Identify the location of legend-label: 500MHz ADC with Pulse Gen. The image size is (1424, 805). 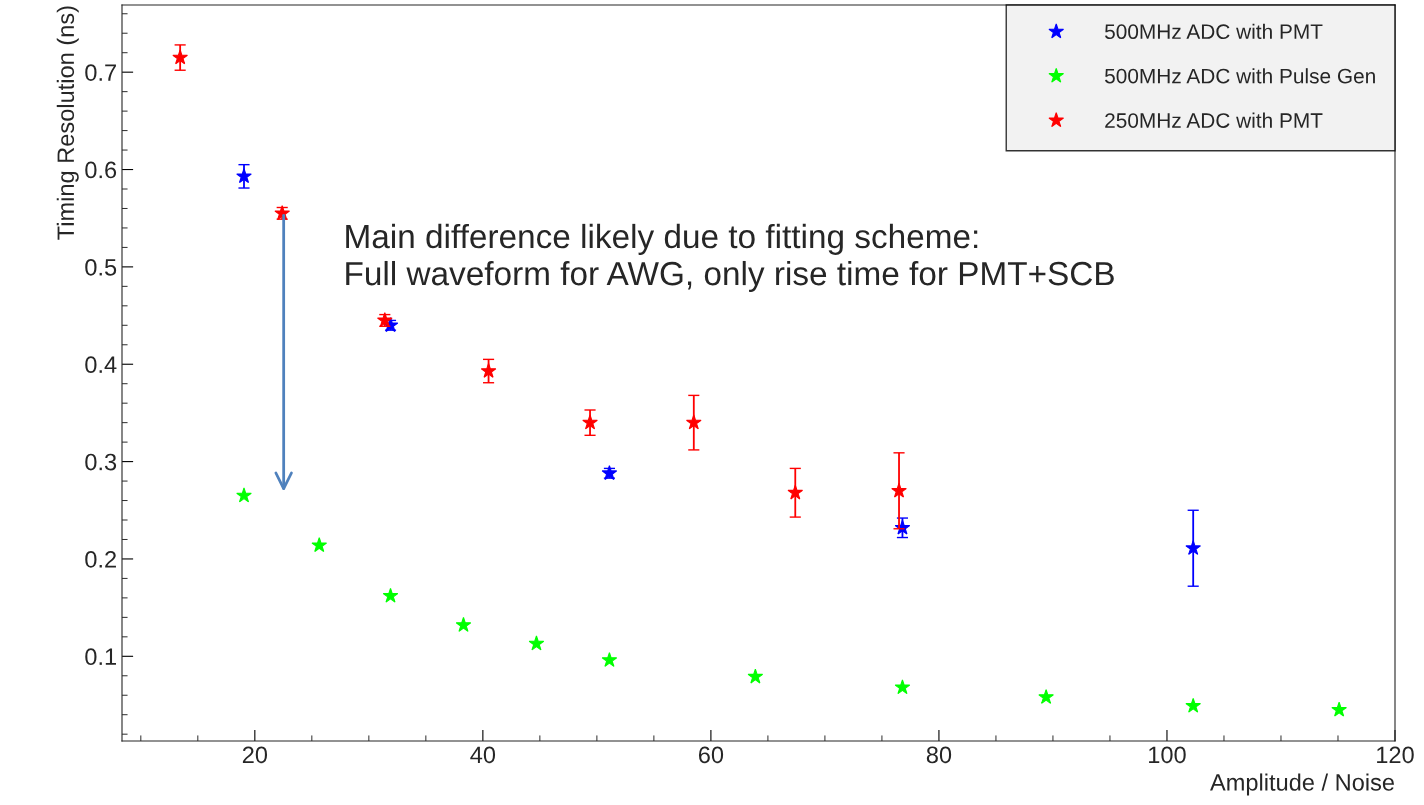
(1239, 76).